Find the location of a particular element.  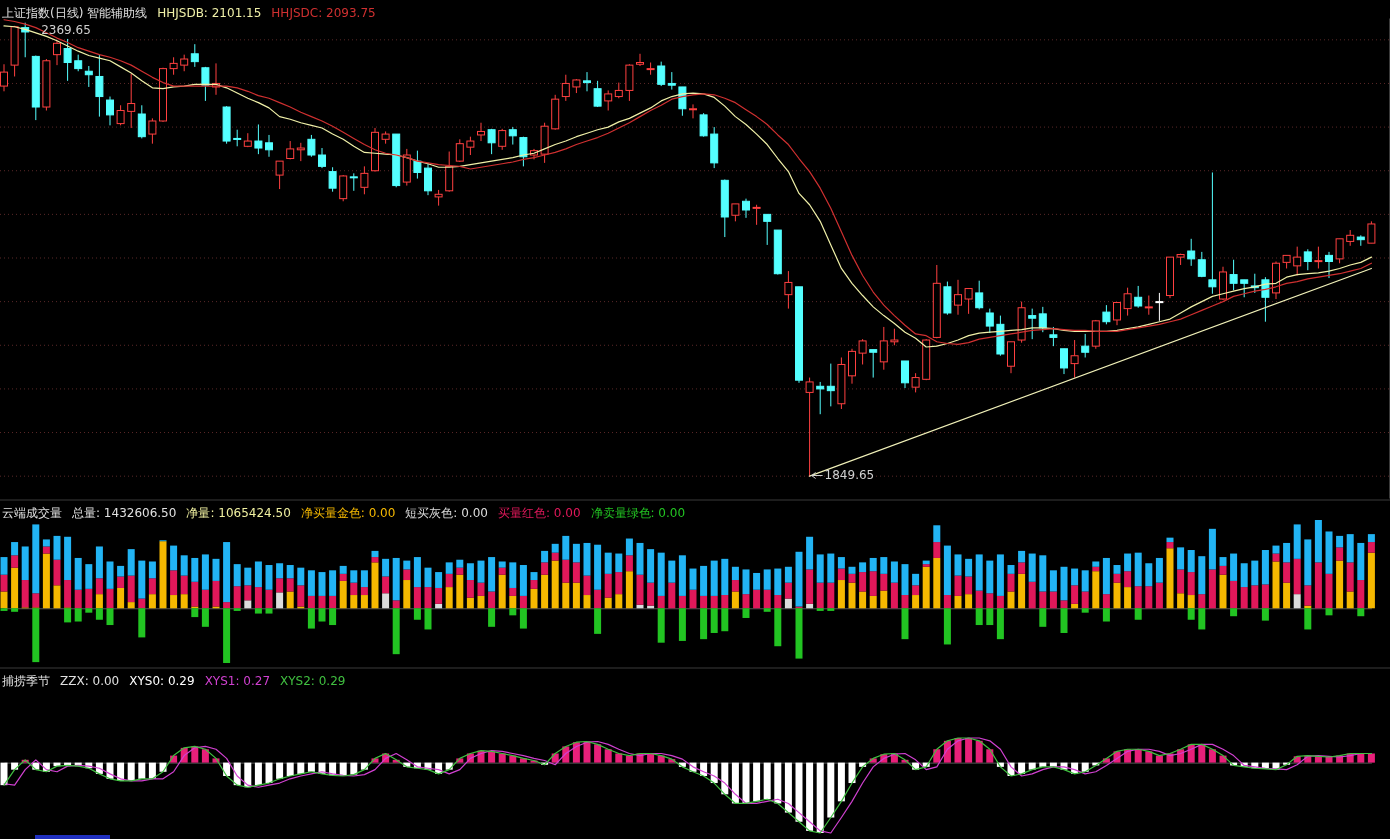

chart-title: 捕捞季节 is located at coordinates (26, 680).